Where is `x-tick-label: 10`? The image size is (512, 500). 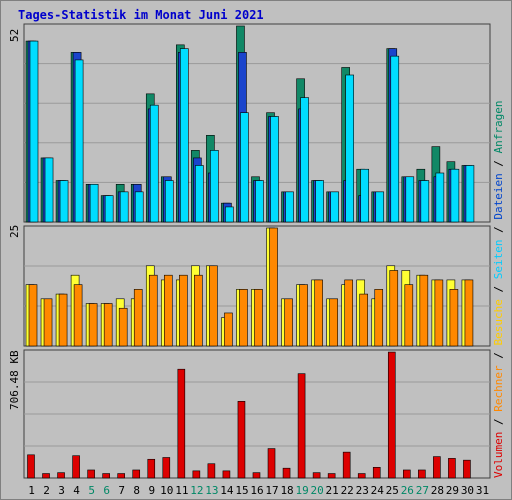
x-tick-label: 10 is located at coordinates (166, 490).